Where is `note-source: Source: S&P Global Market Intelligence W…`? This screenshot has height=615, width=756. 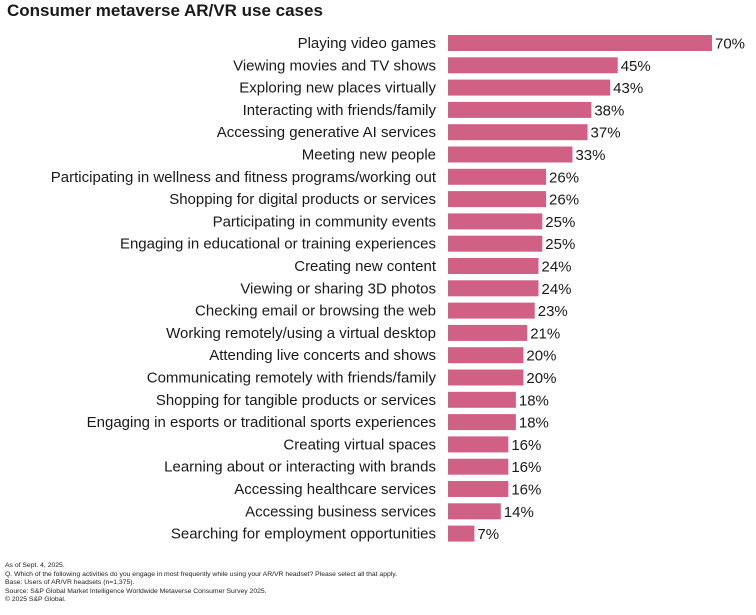 note-source: Source: S&P Global Market Intelligence W… is located at coordinates (136, 591).